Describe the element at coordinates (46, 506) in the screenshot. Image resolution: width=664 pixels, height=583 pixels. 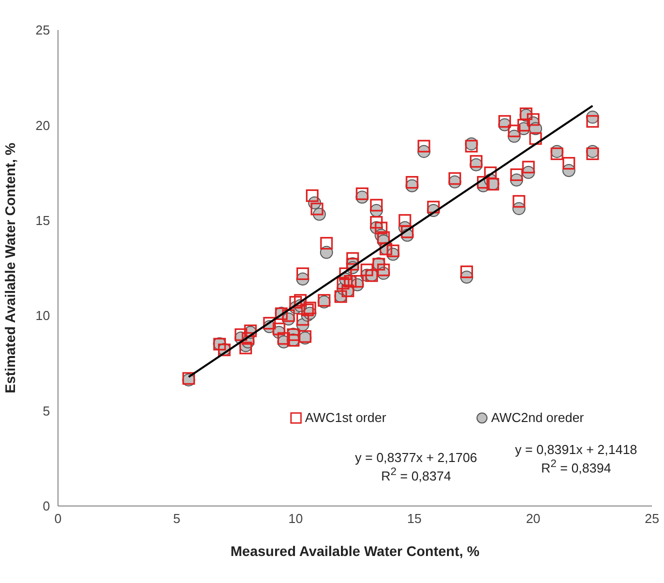
I see `y-tick-label: 0` at that location.